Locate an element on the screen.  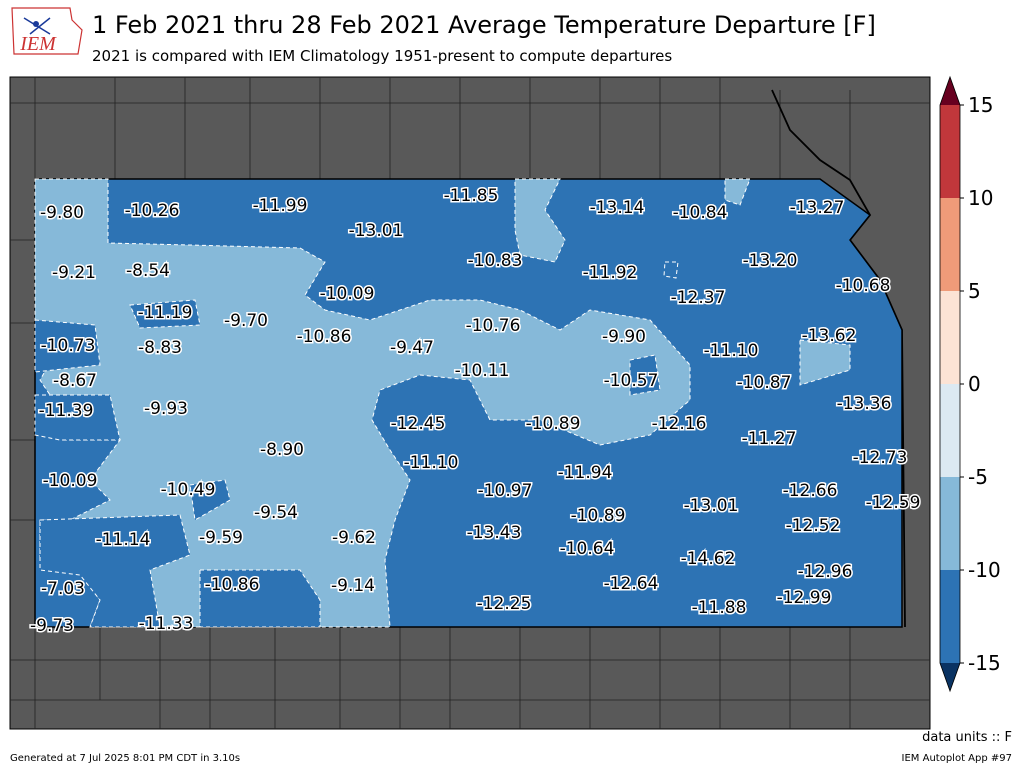
station-value: -13.43 is located at coordinates (494, 533).